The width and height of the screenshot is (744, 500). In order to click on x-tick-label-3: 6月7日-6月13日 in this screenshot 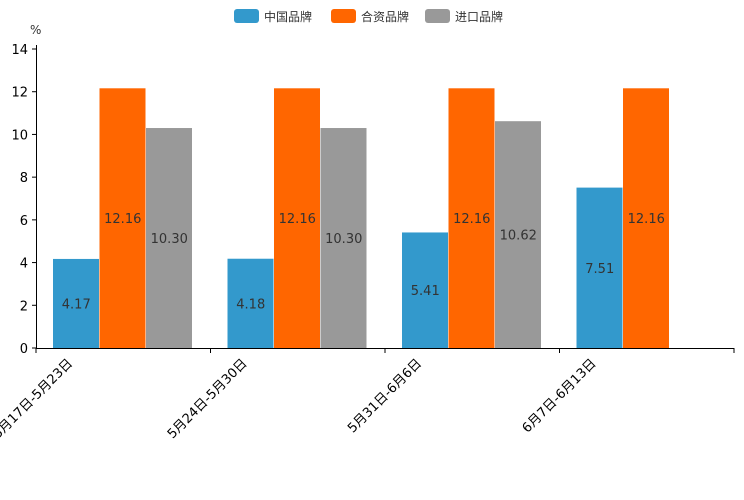, I will do `click(560, 396)`.